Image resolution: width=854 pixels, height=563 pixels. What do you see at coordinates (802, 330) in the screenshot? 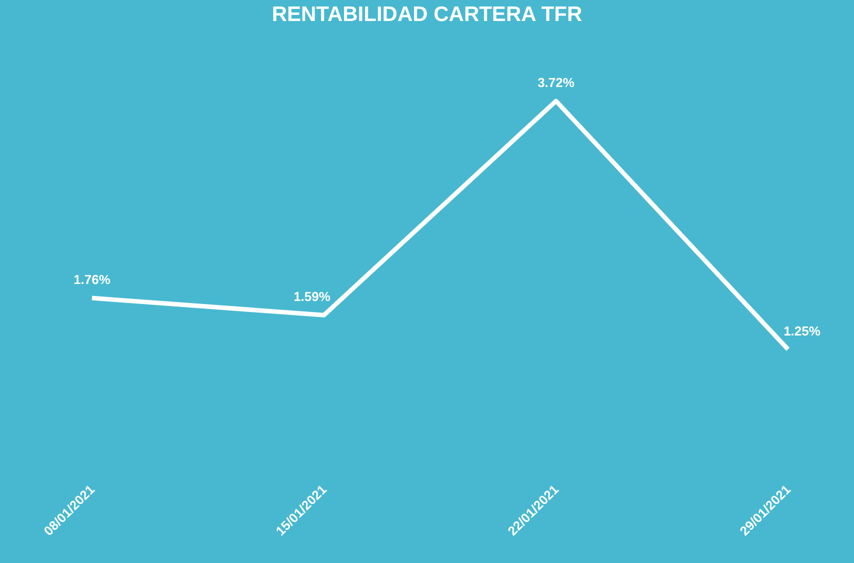
I see `data-label: 1.25%` at bounding box center [802, 330].